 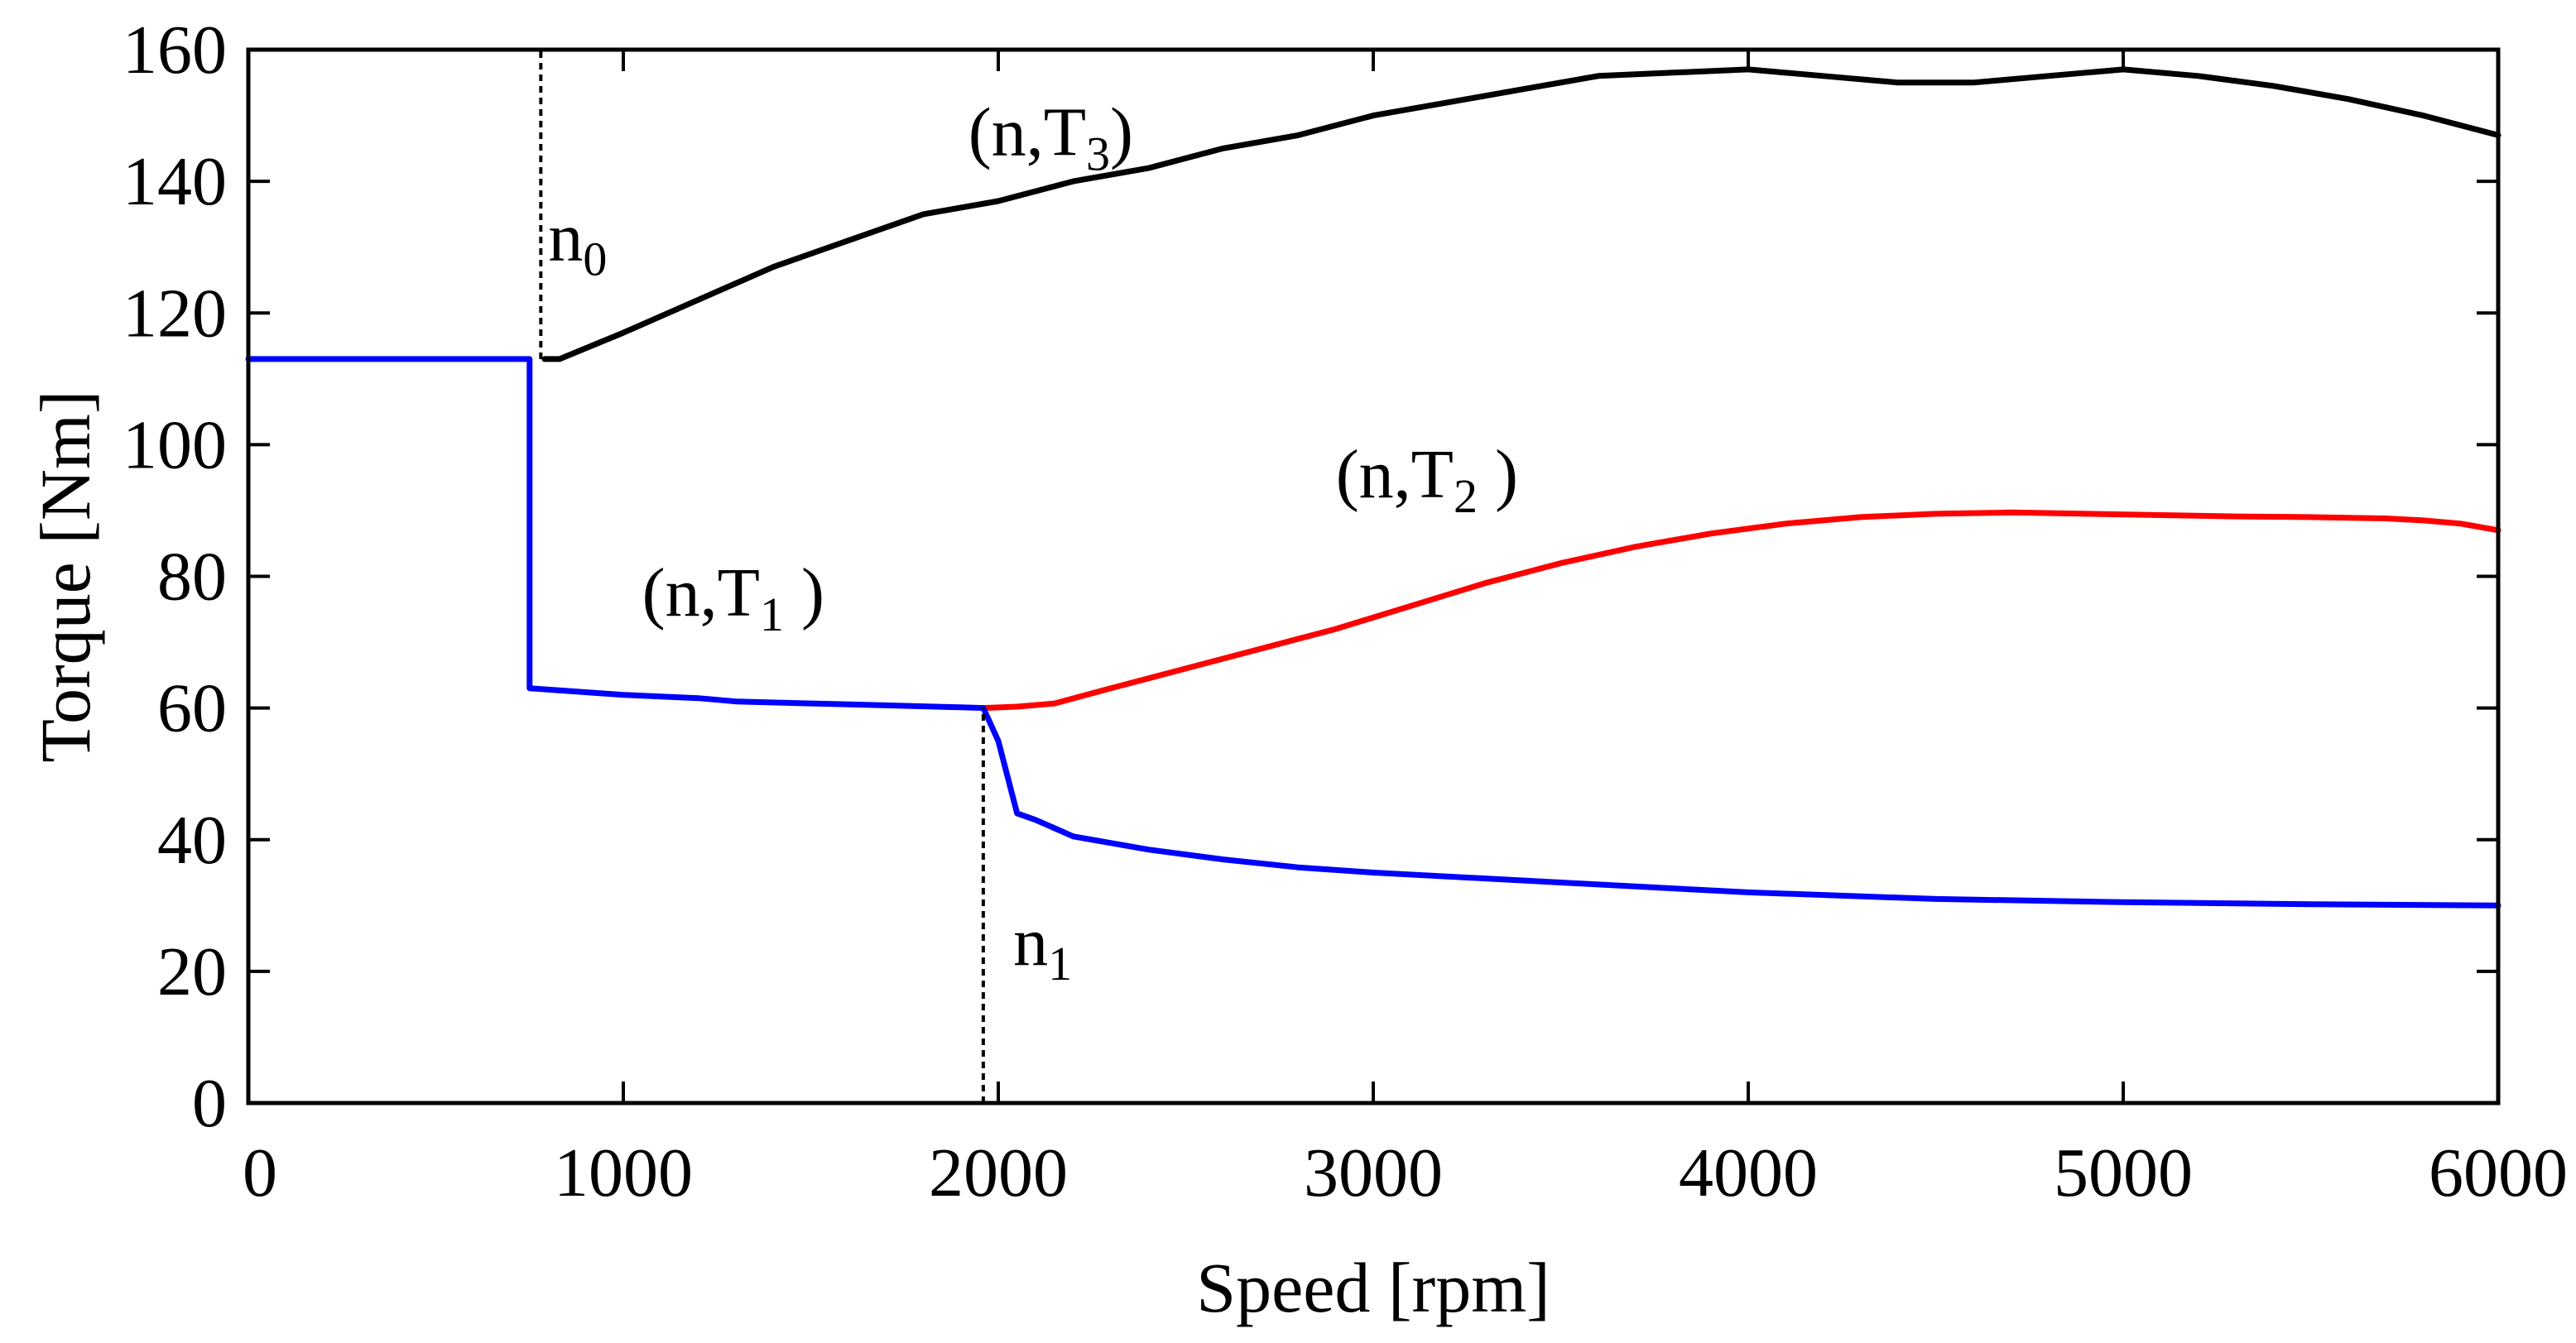 I want to click on y-tick-label: 20, so click(x=192, y=972).